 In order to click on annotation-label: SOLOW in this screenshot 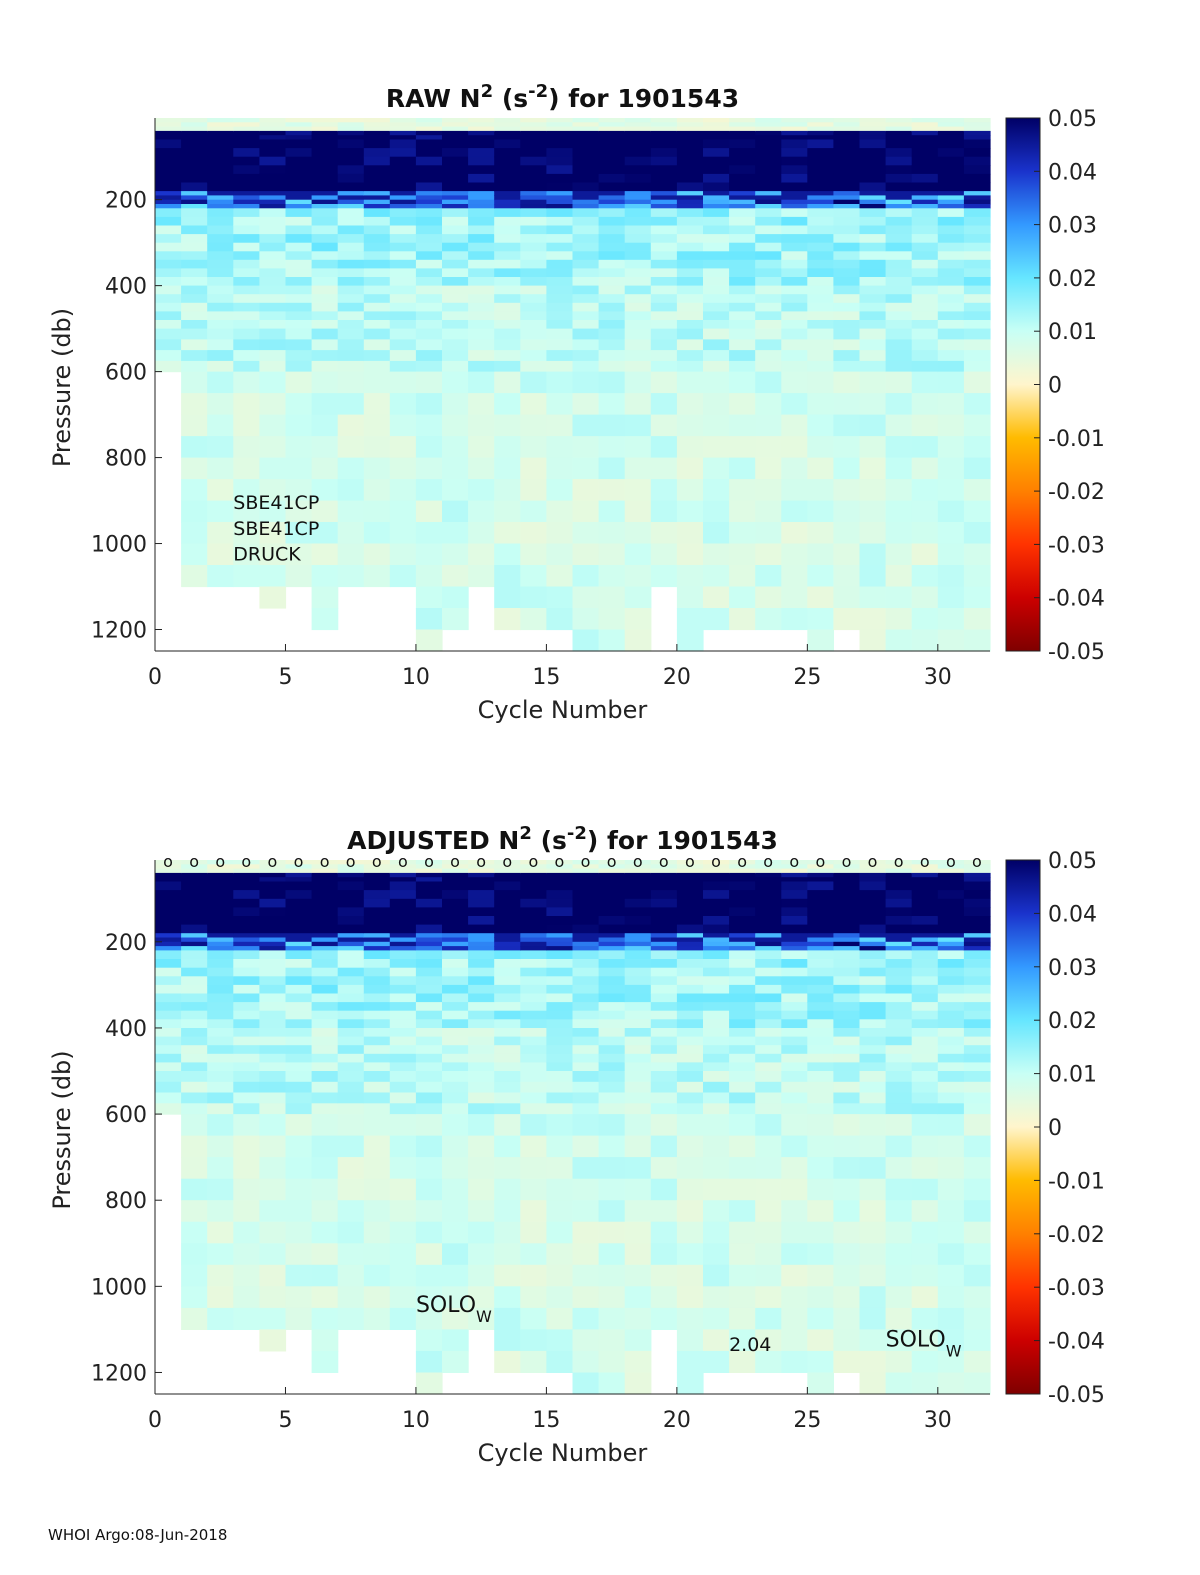, I will do `click(924, 1344)`.